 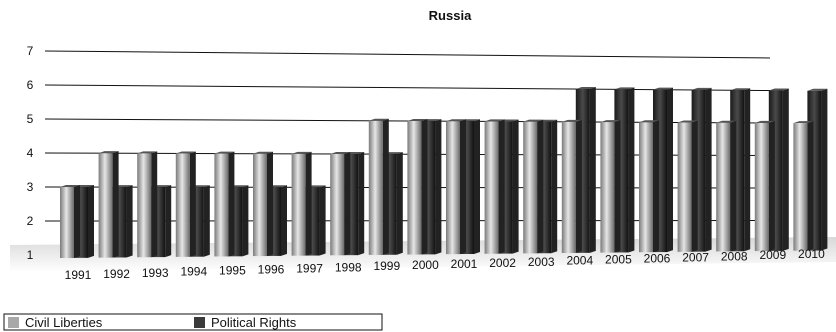 I want to click on y-tick-label: 4, so click(x=30, y=153).